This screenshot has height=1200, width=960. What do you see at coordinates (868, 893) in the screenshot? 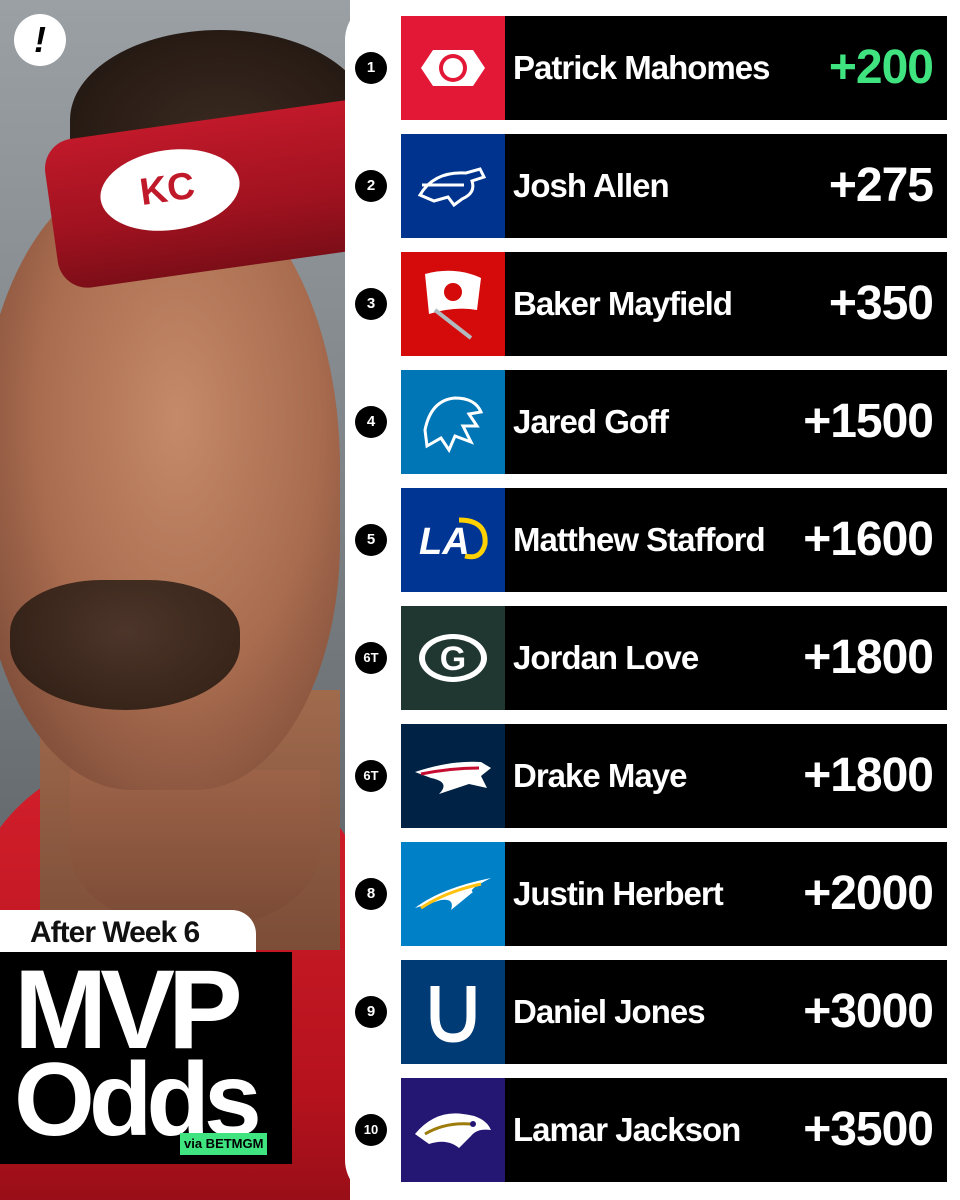
I see `player-odds: +2000` at bounding box center [868, 893].